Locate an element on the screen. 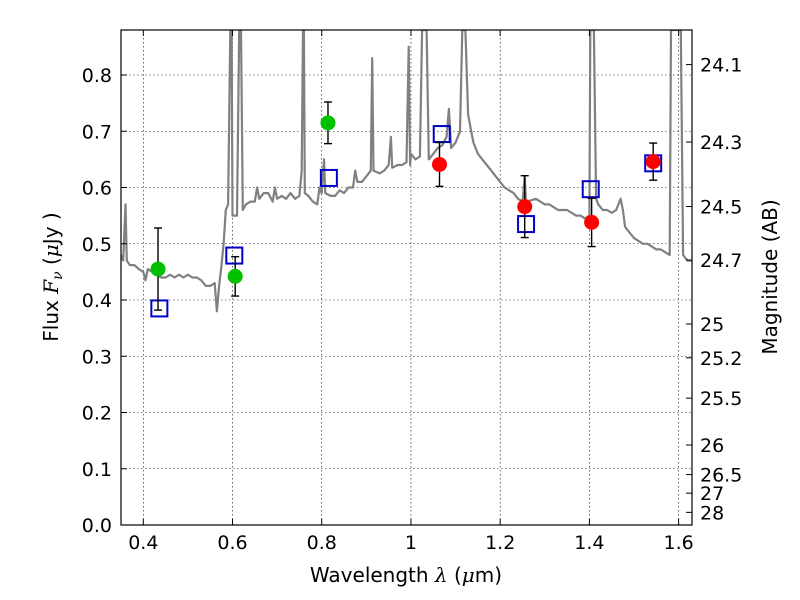  y2-tick-label: 26 is located at coordinates (712, 446).